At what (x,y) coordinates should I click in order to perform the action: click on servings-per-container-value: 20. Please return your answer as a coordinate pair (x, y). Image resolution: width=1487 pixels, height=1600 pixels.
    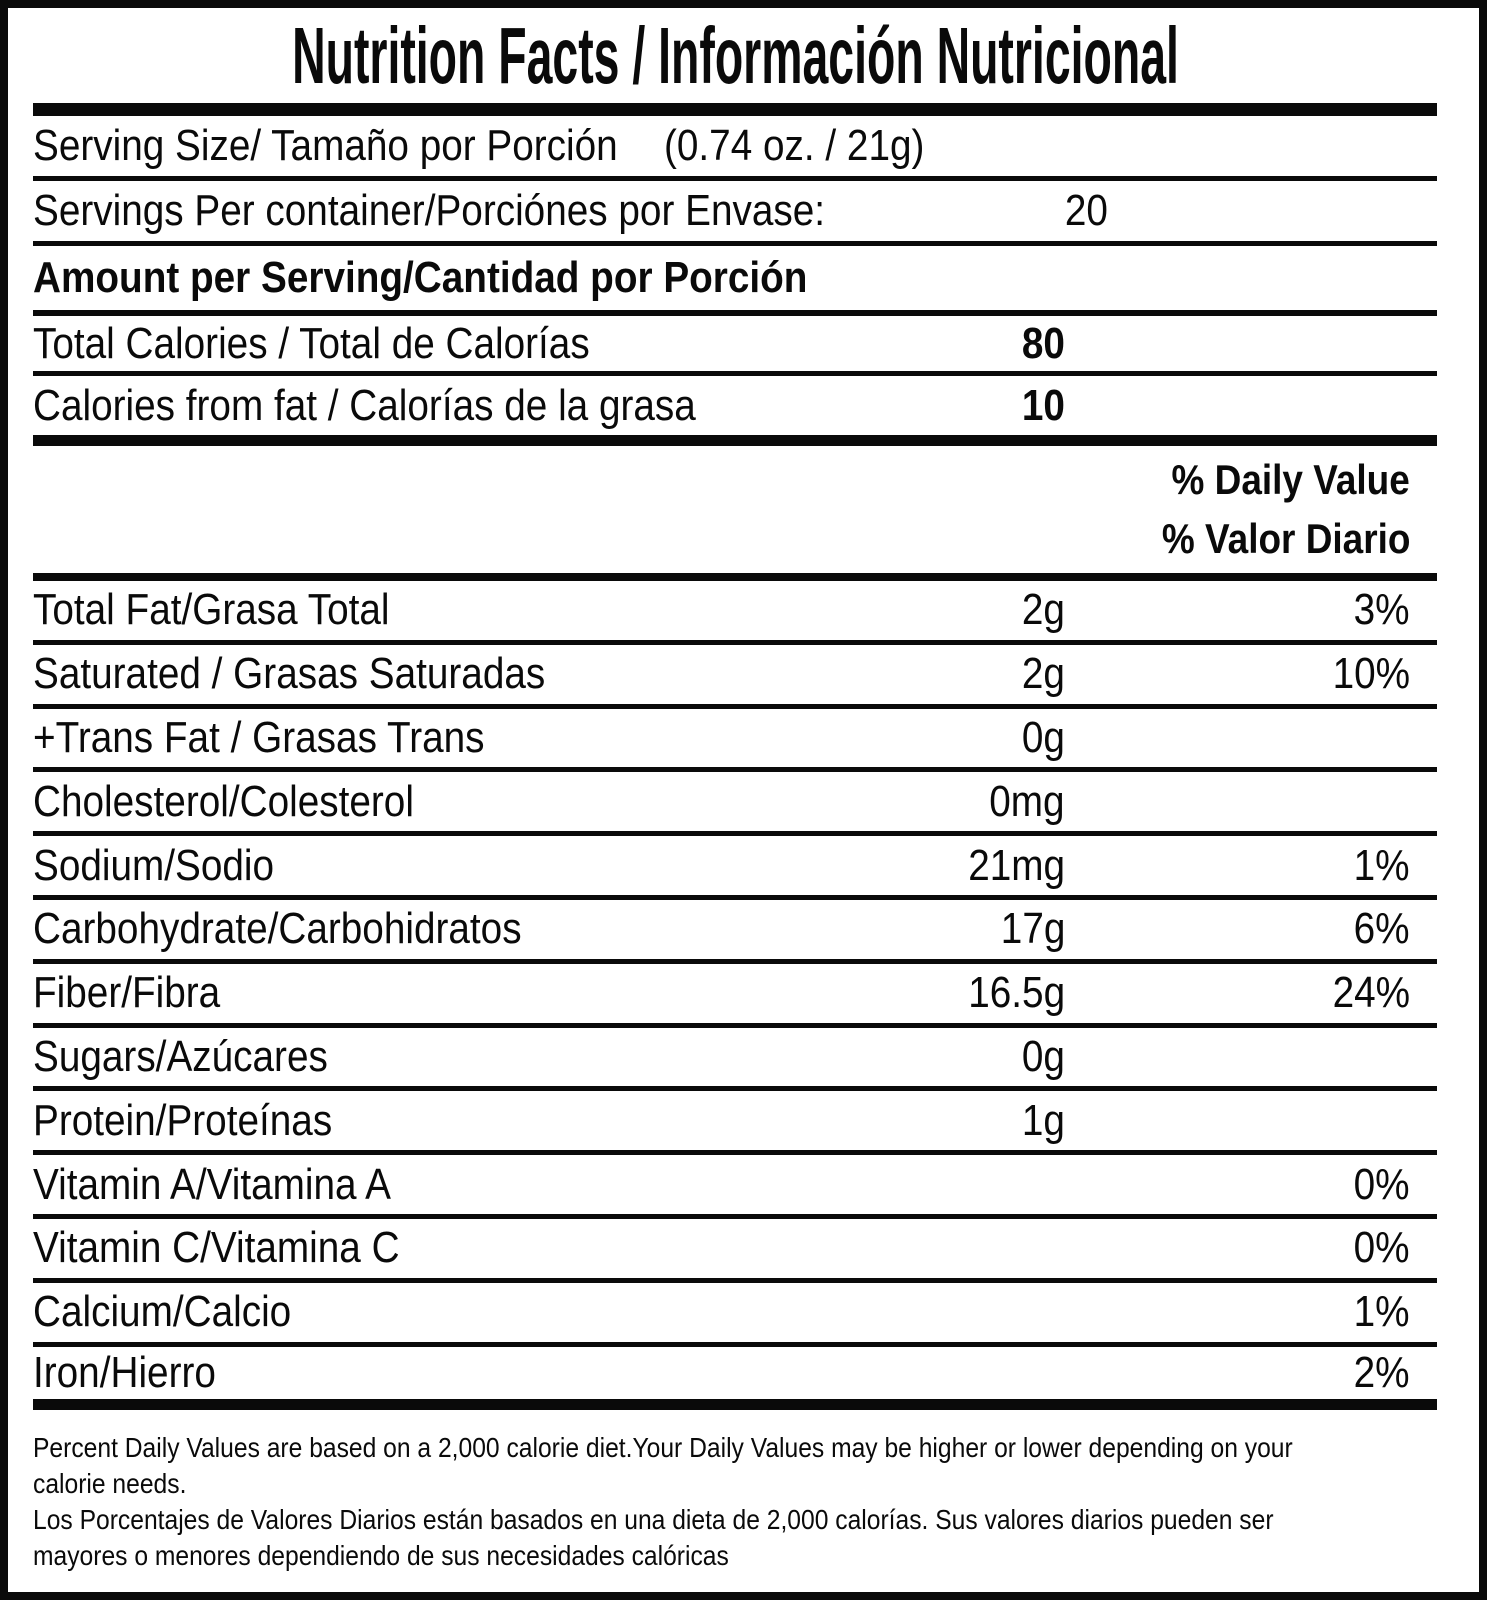
    Looking at the image, I should click on (1086, 210).